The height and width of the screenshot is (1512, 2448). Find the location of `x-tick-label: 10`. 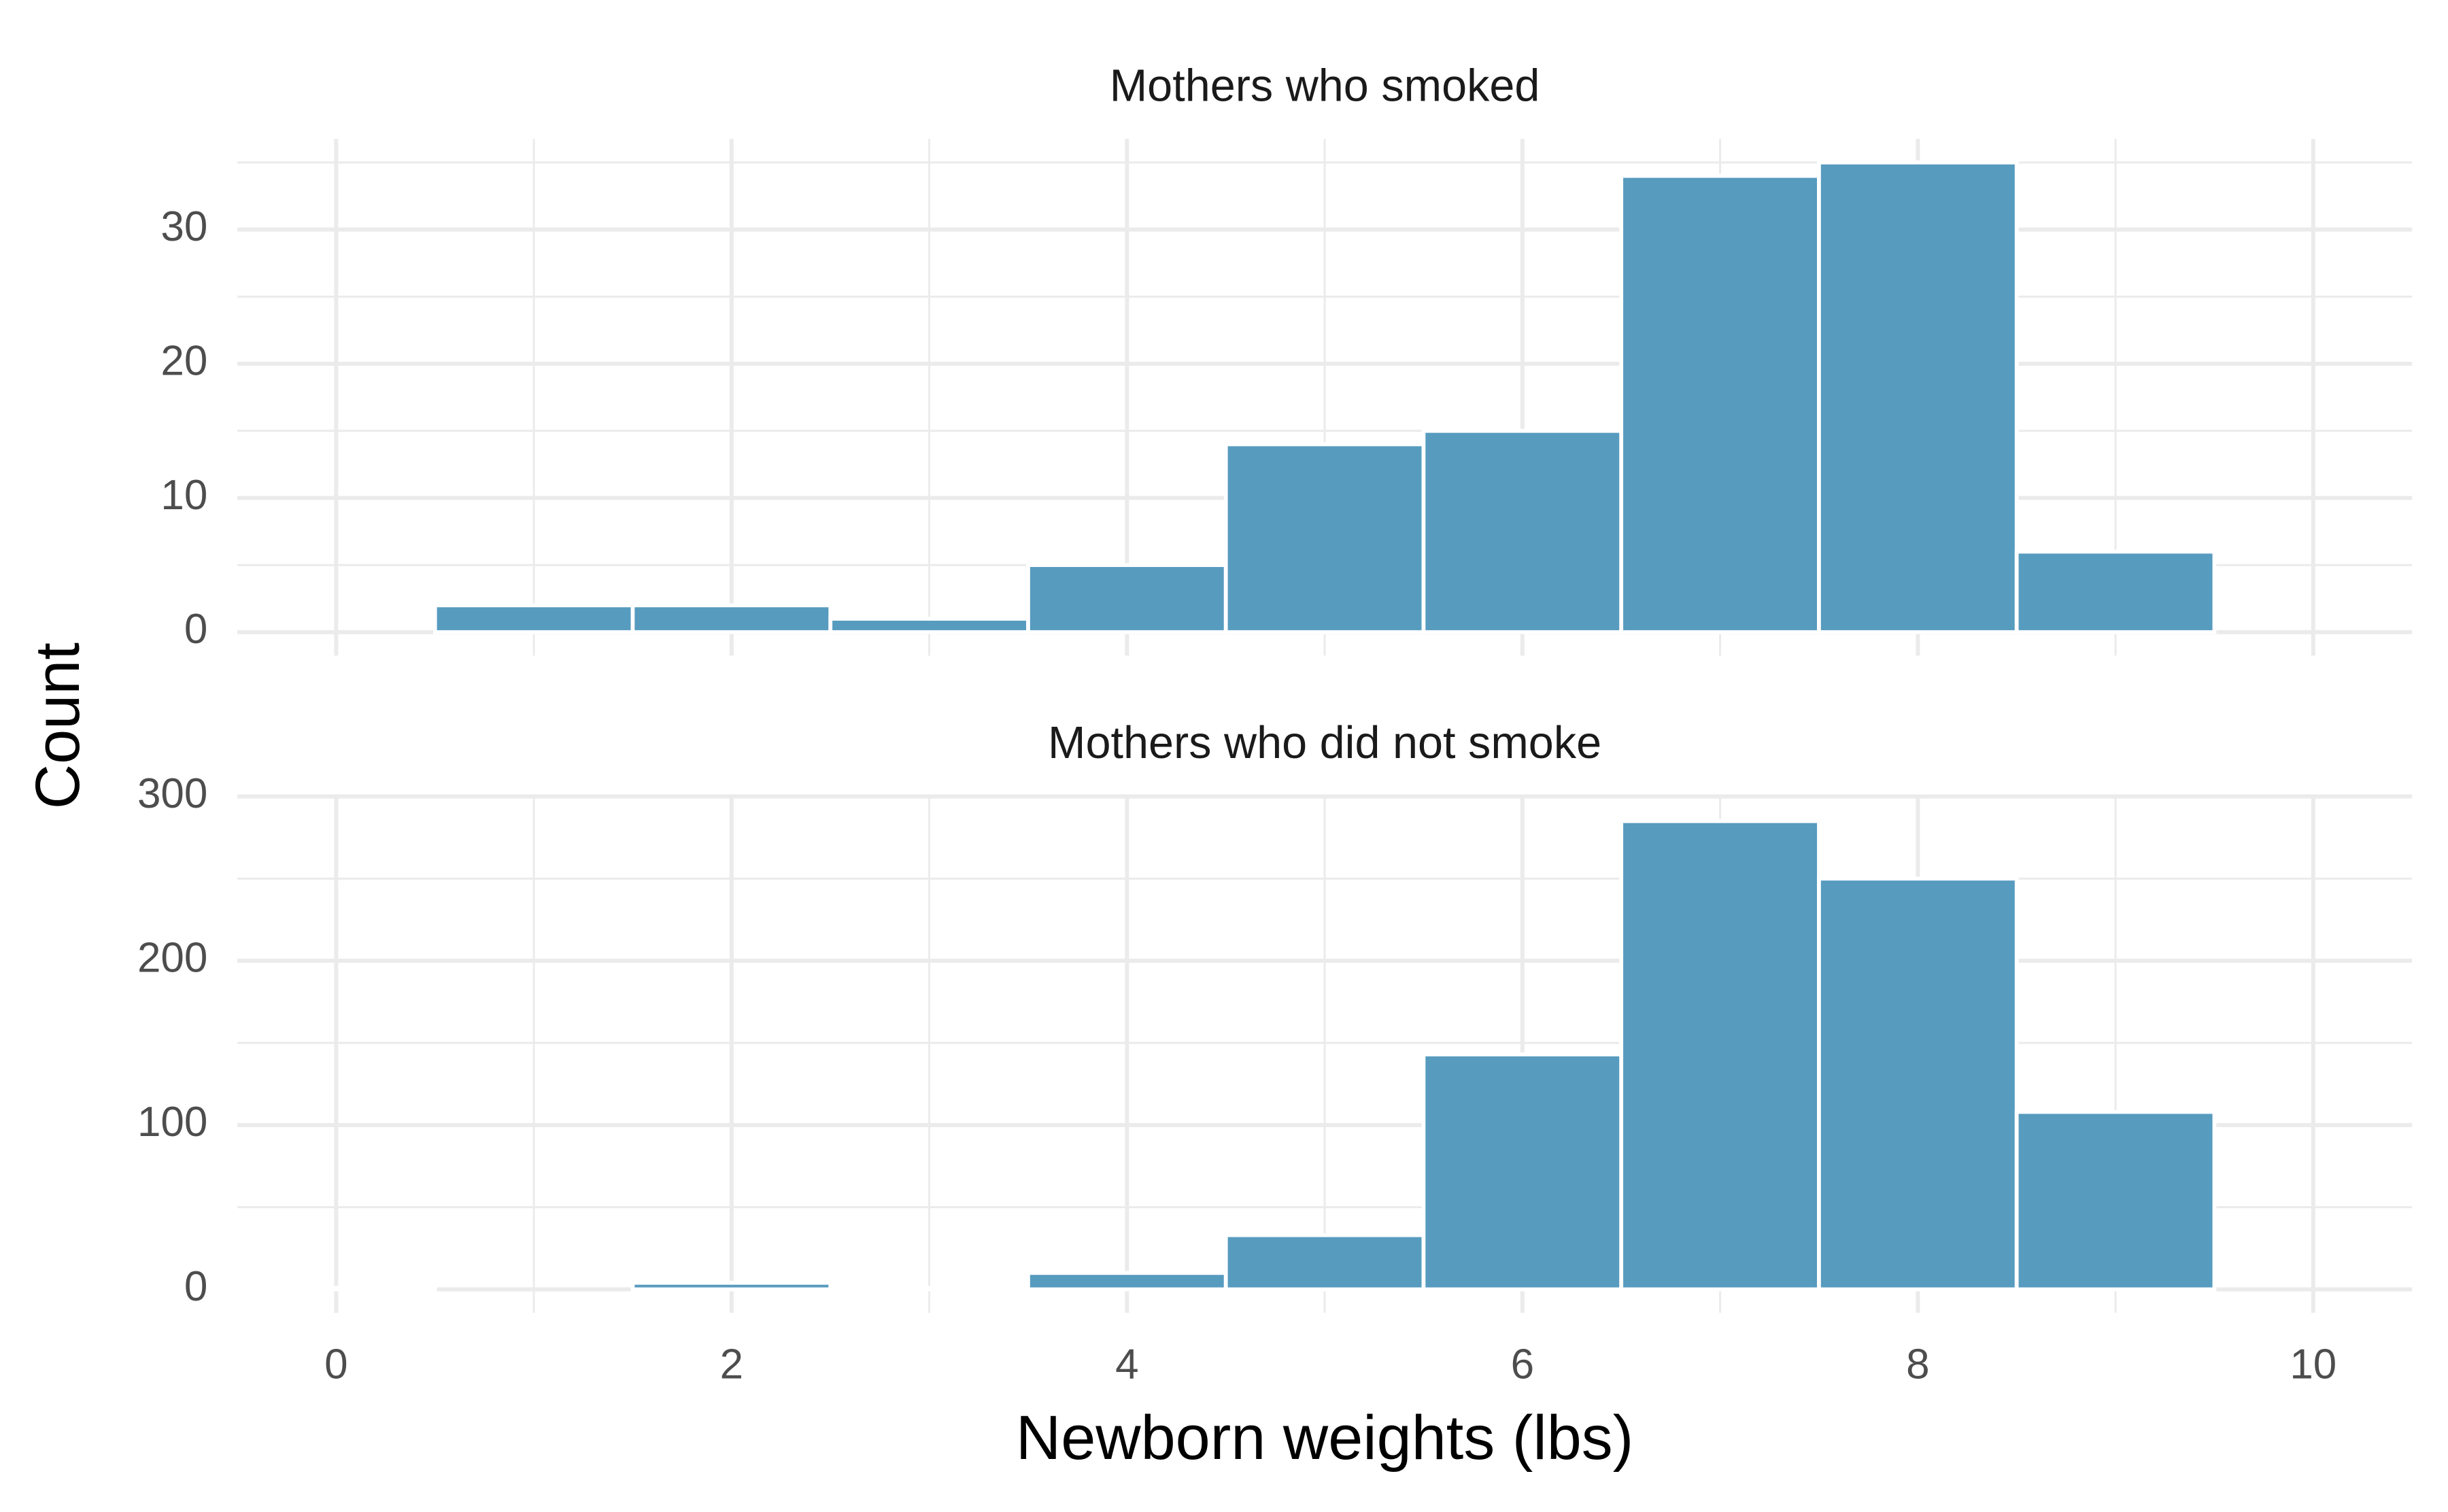

x-tick-label: 10 is located at coordinates (2313, 1364).